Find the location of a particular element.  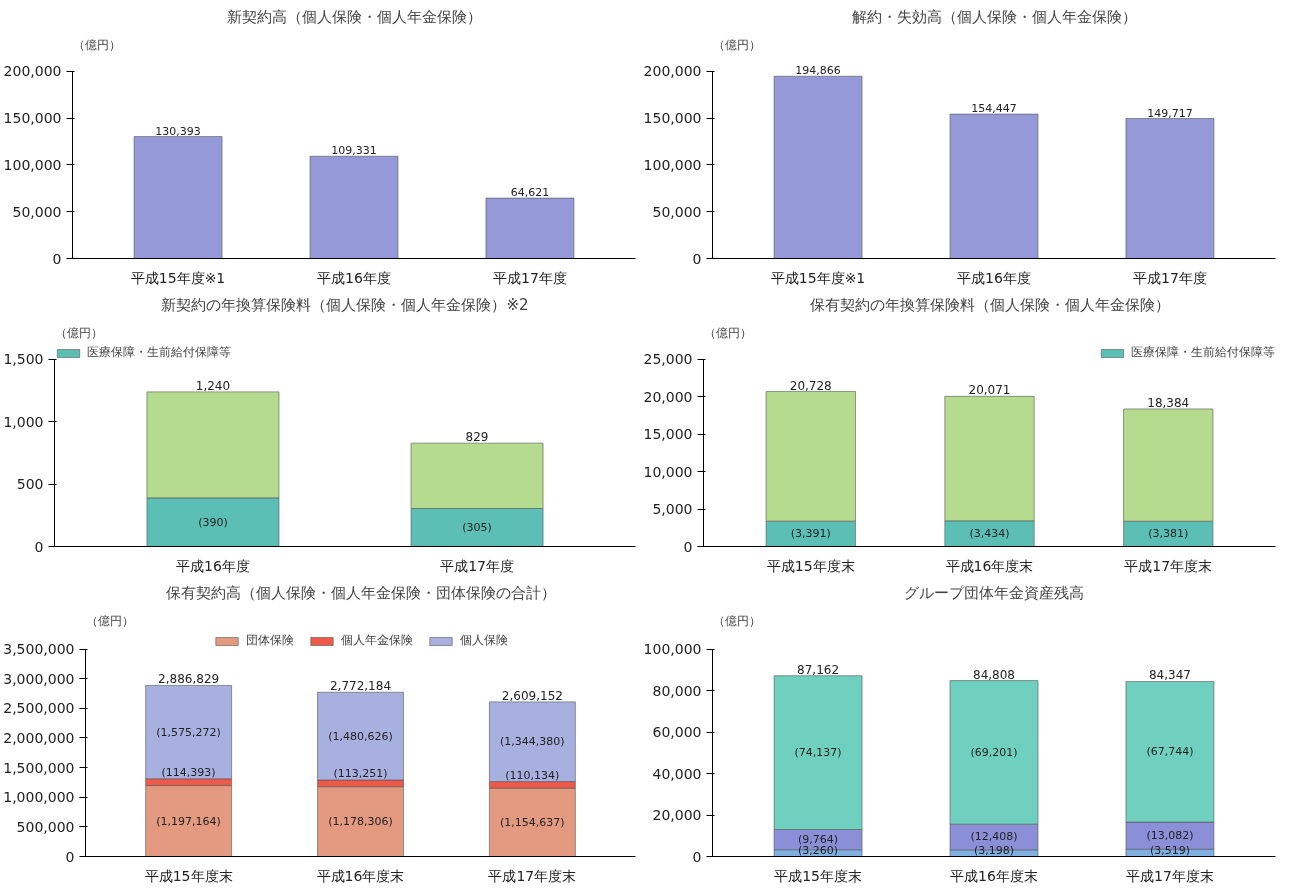

chart-title: 新契約高（個人保険・個人年金保険） is located at coordinates (354, 16).